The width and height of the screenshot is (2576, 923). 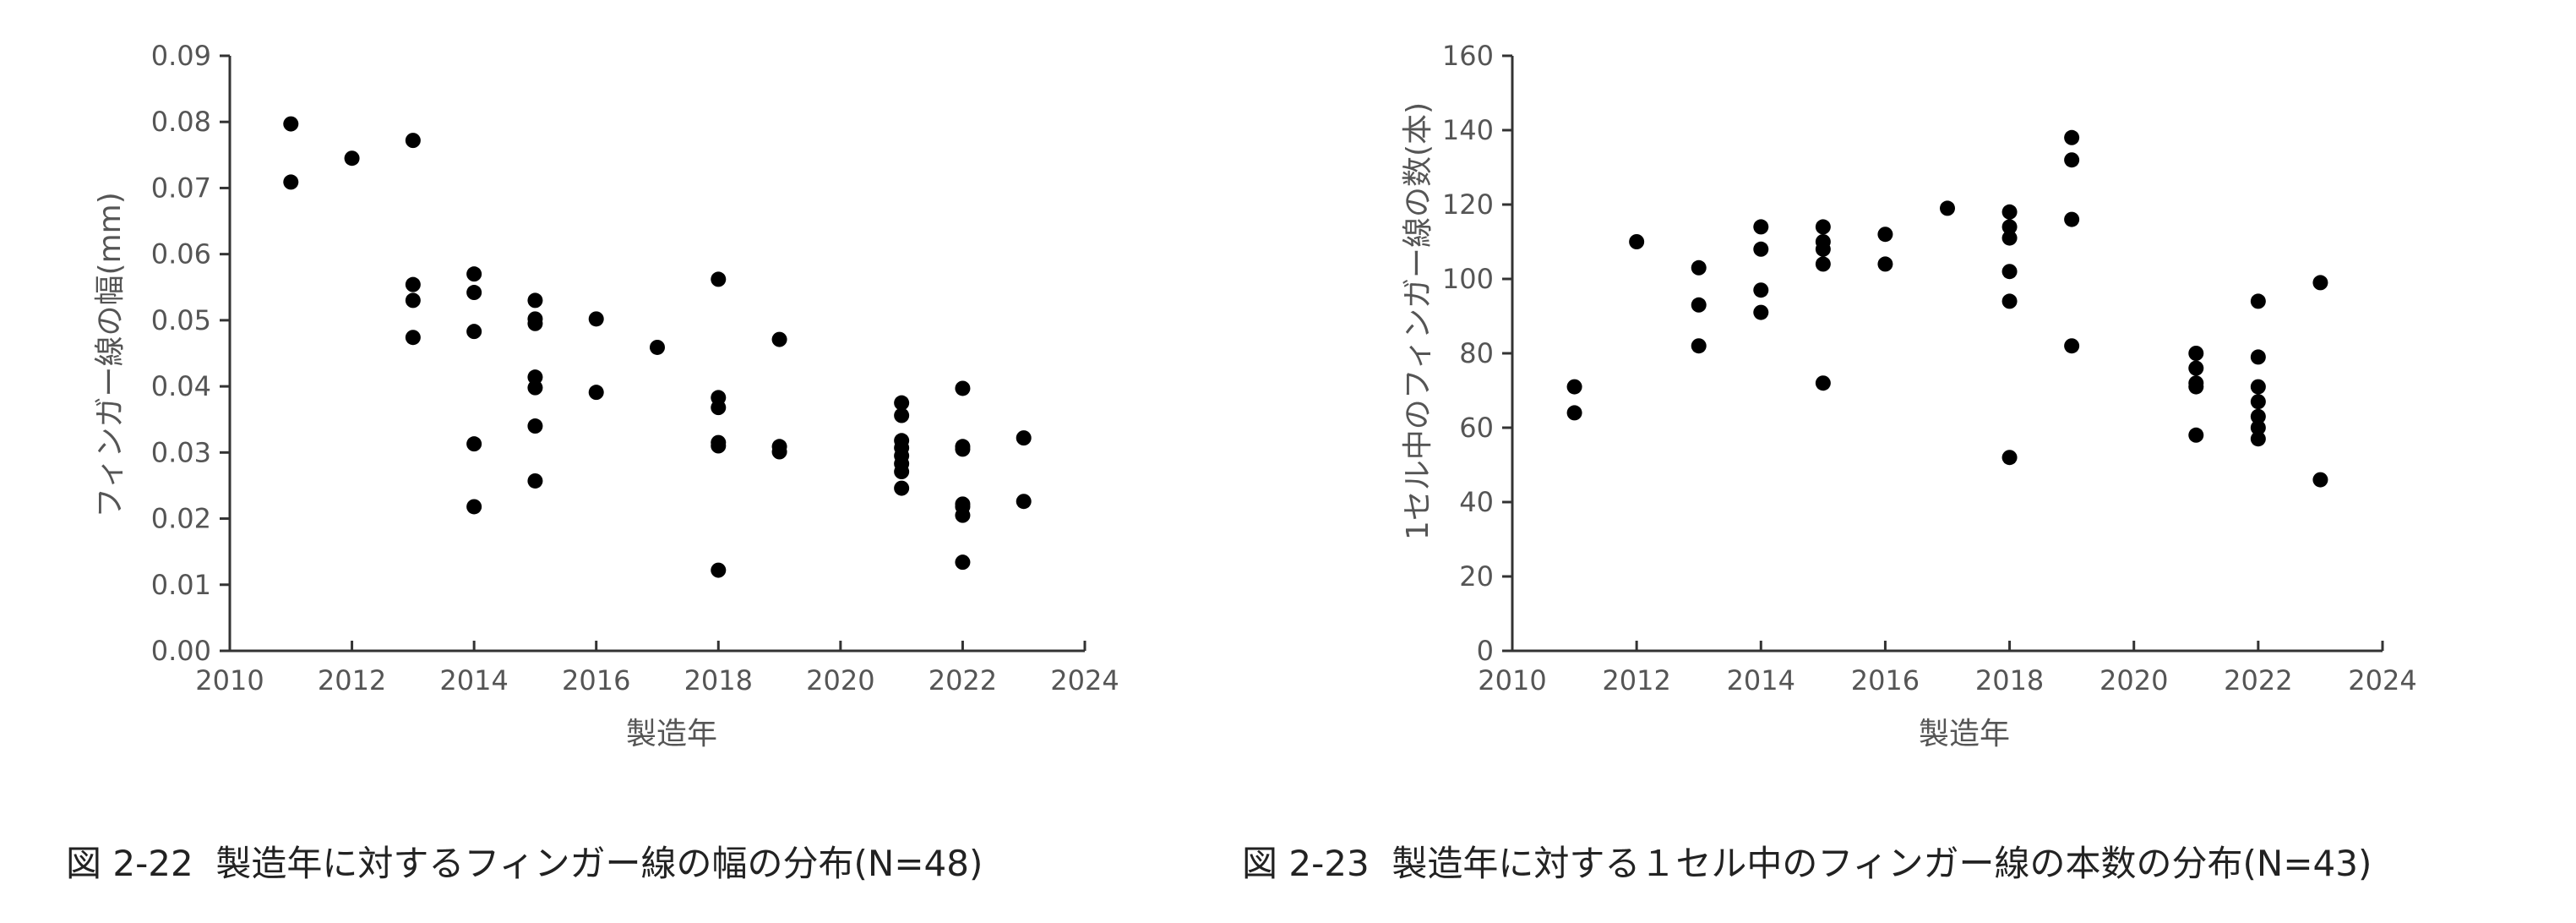 I want to click on count-scatter-points, so click(x=1947, y=308).